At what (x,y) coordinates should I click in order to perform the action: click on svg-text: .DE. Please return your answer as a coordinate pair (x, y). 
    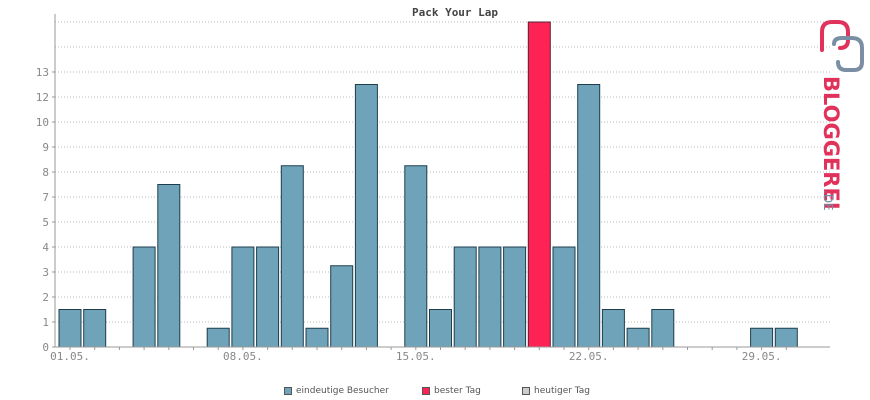
    Looking at the image, I should click on (828, 200).